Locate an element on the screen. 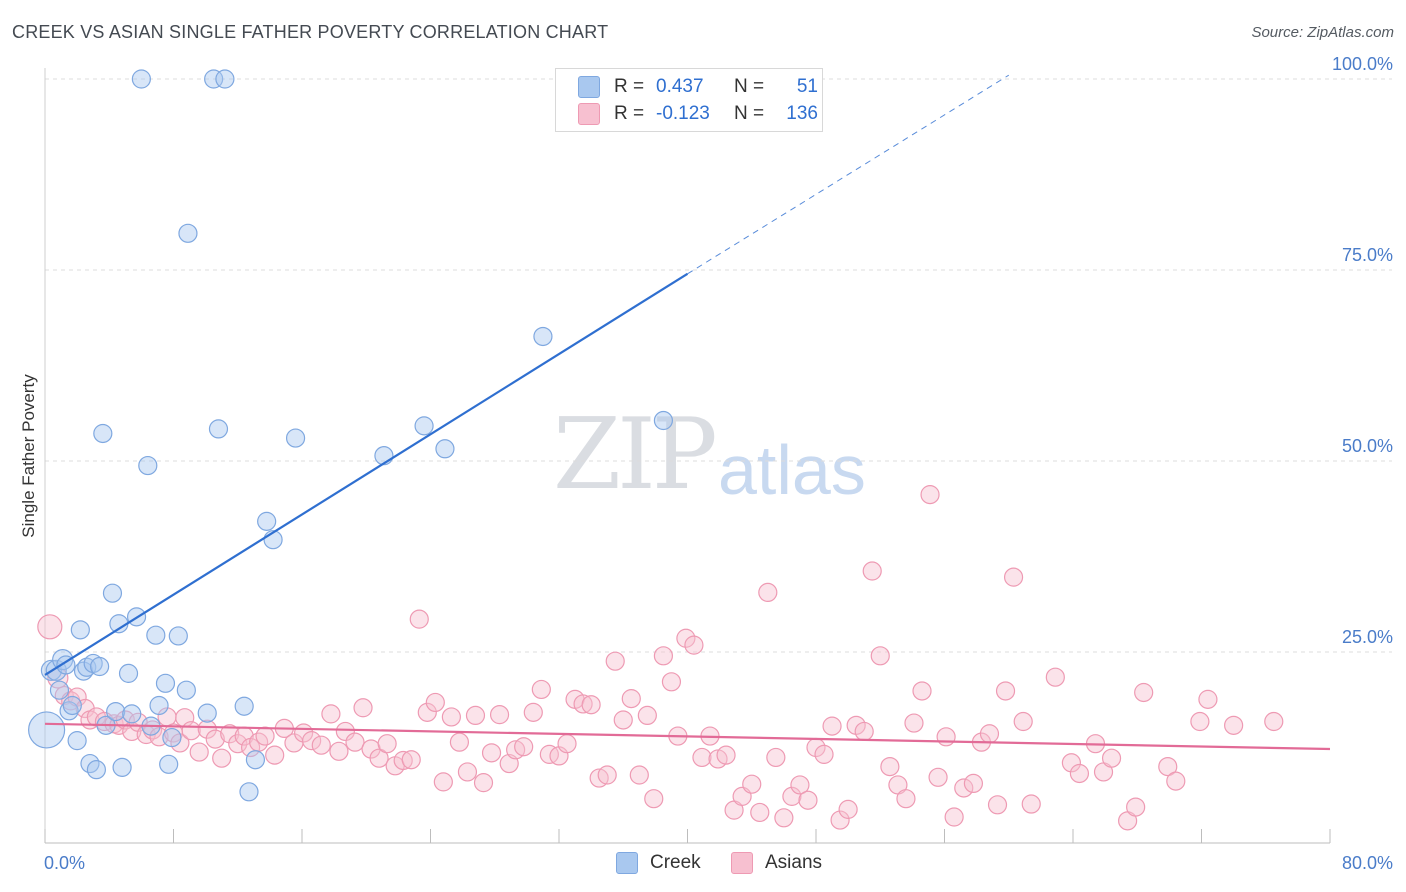 The image size is (1406, 892). y-tick-label: 100.0% is located at coordinates (1362, 64).